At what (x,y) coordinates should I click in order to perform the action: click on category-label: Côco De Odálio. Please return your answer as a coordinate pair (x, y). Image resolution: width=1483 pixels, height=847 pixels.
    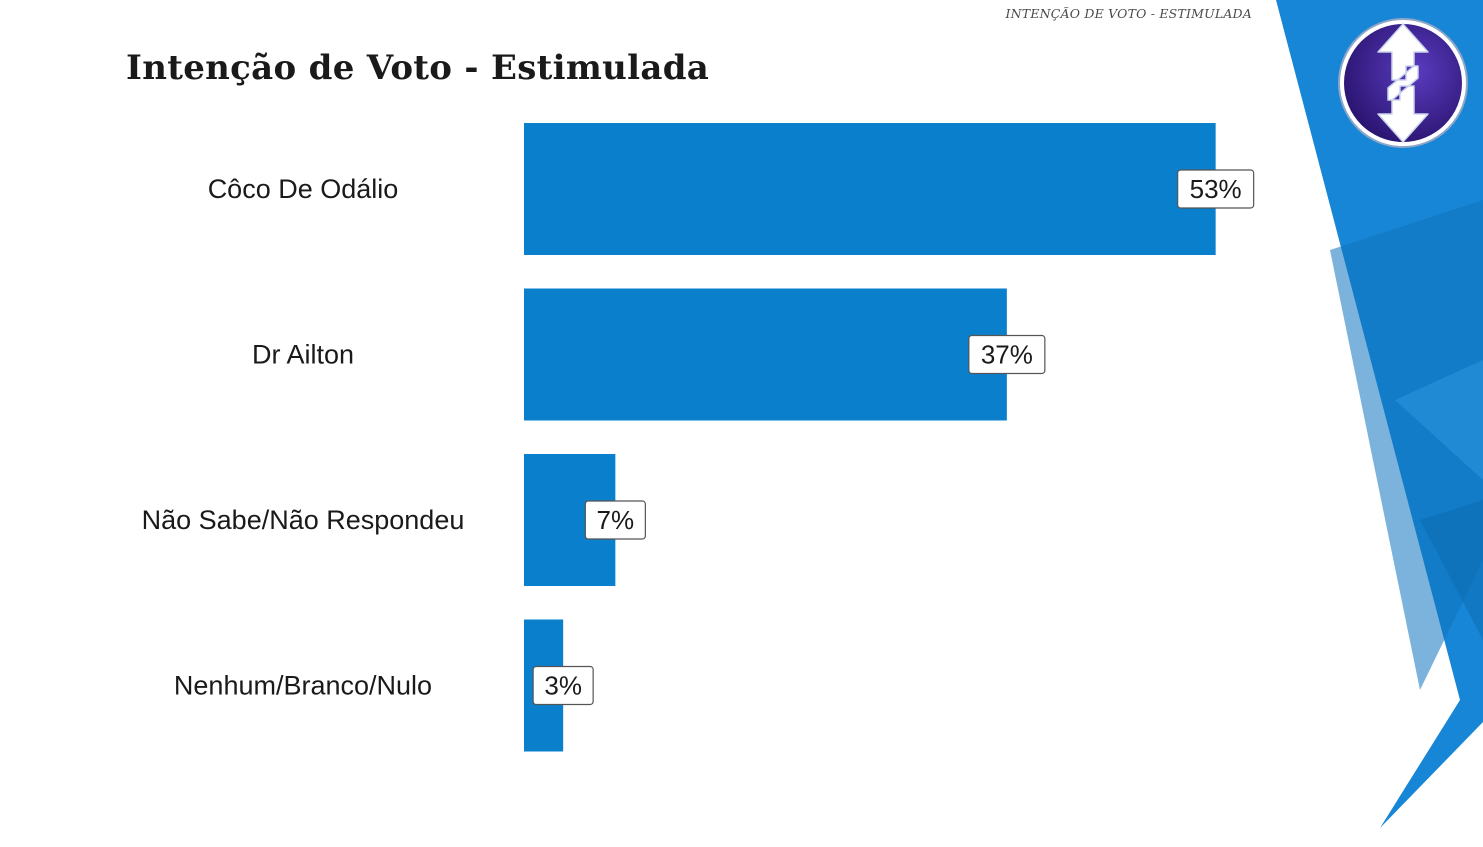
    Looking at the image, I should click on (303, 189).